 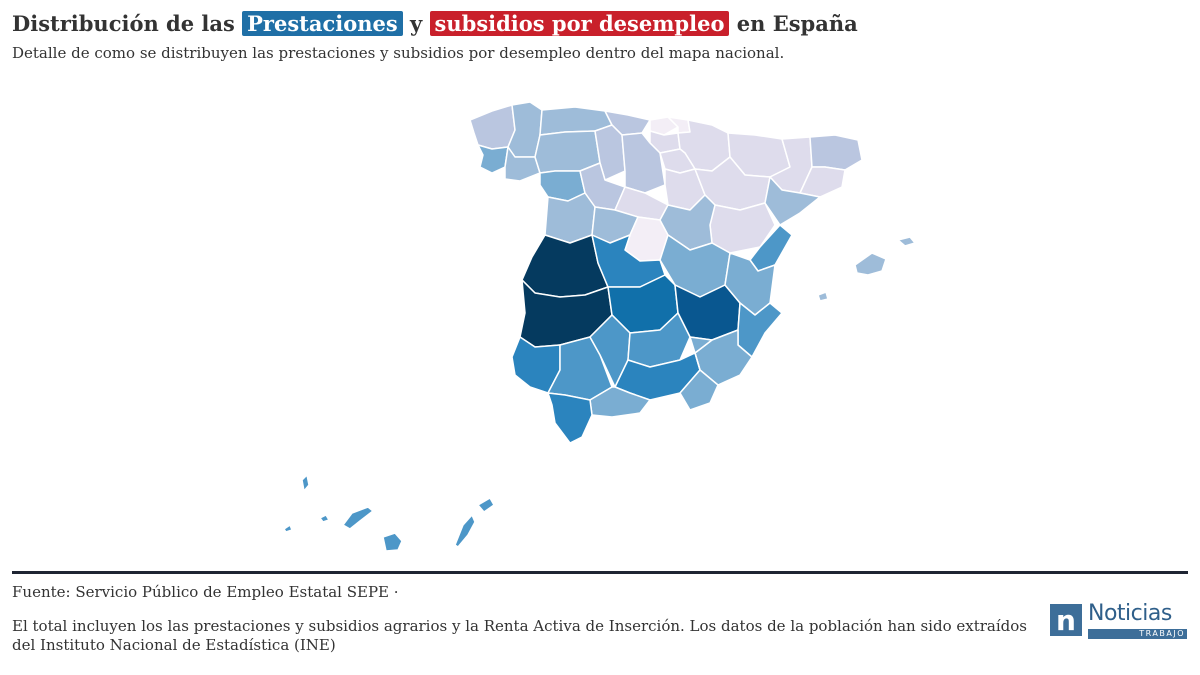 I want to click on province-guadalajara, so click(x=687, y=222).